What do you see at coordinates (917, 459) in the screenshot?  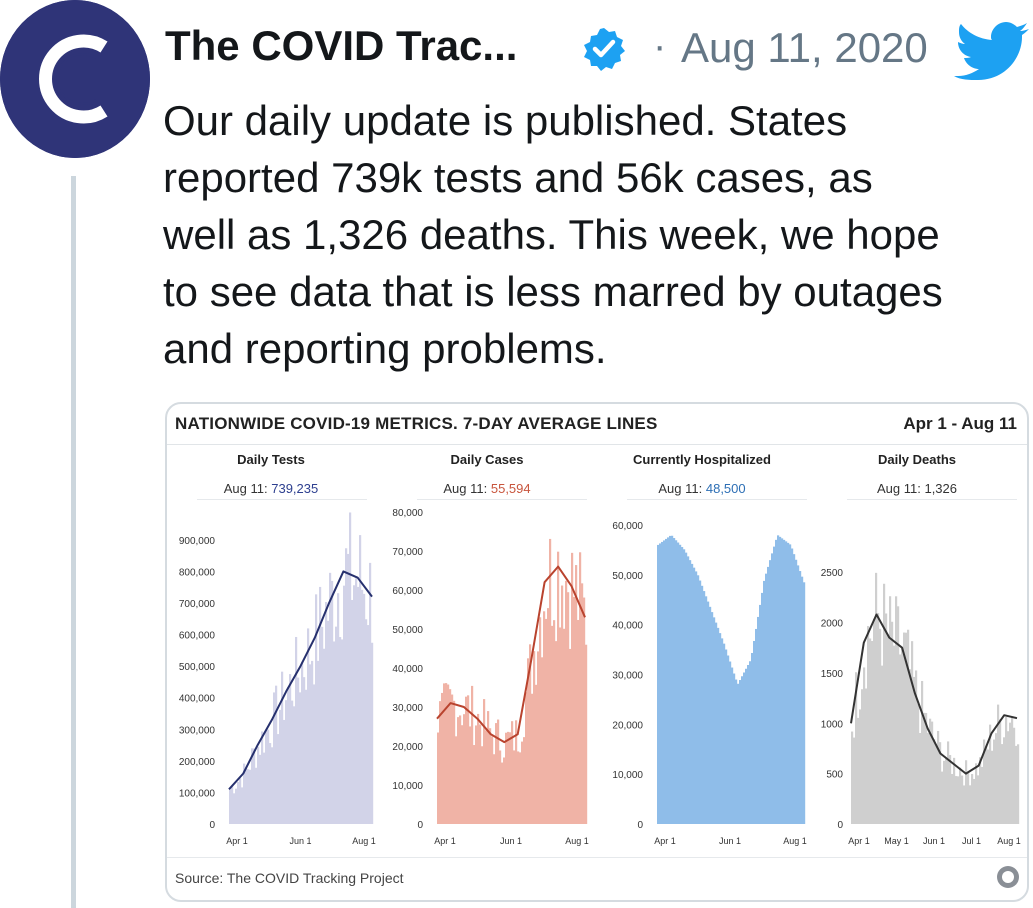 I see `panel-title: Daily Deaths` at bounding box center [917, 459].